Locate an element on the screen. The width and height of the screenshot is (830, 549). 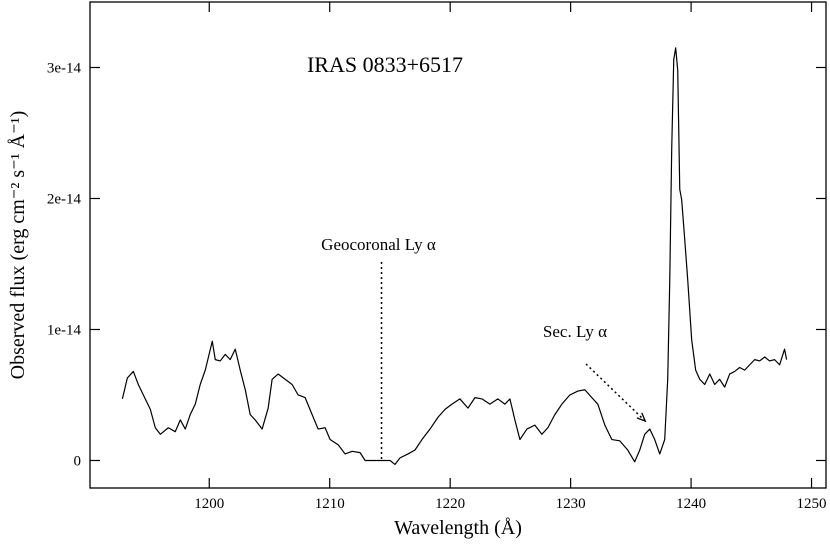
chart-title: IRAS 0833+6517 is located at coordinates (385, 64).